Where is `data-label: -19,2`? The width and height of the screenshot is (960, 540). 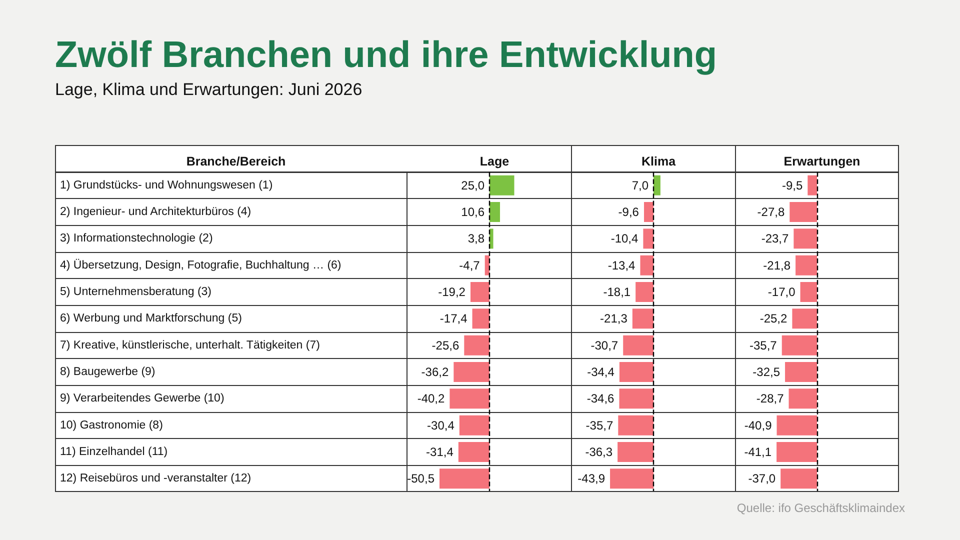 data-label: -19,2 is located at coordinates (452, 292).